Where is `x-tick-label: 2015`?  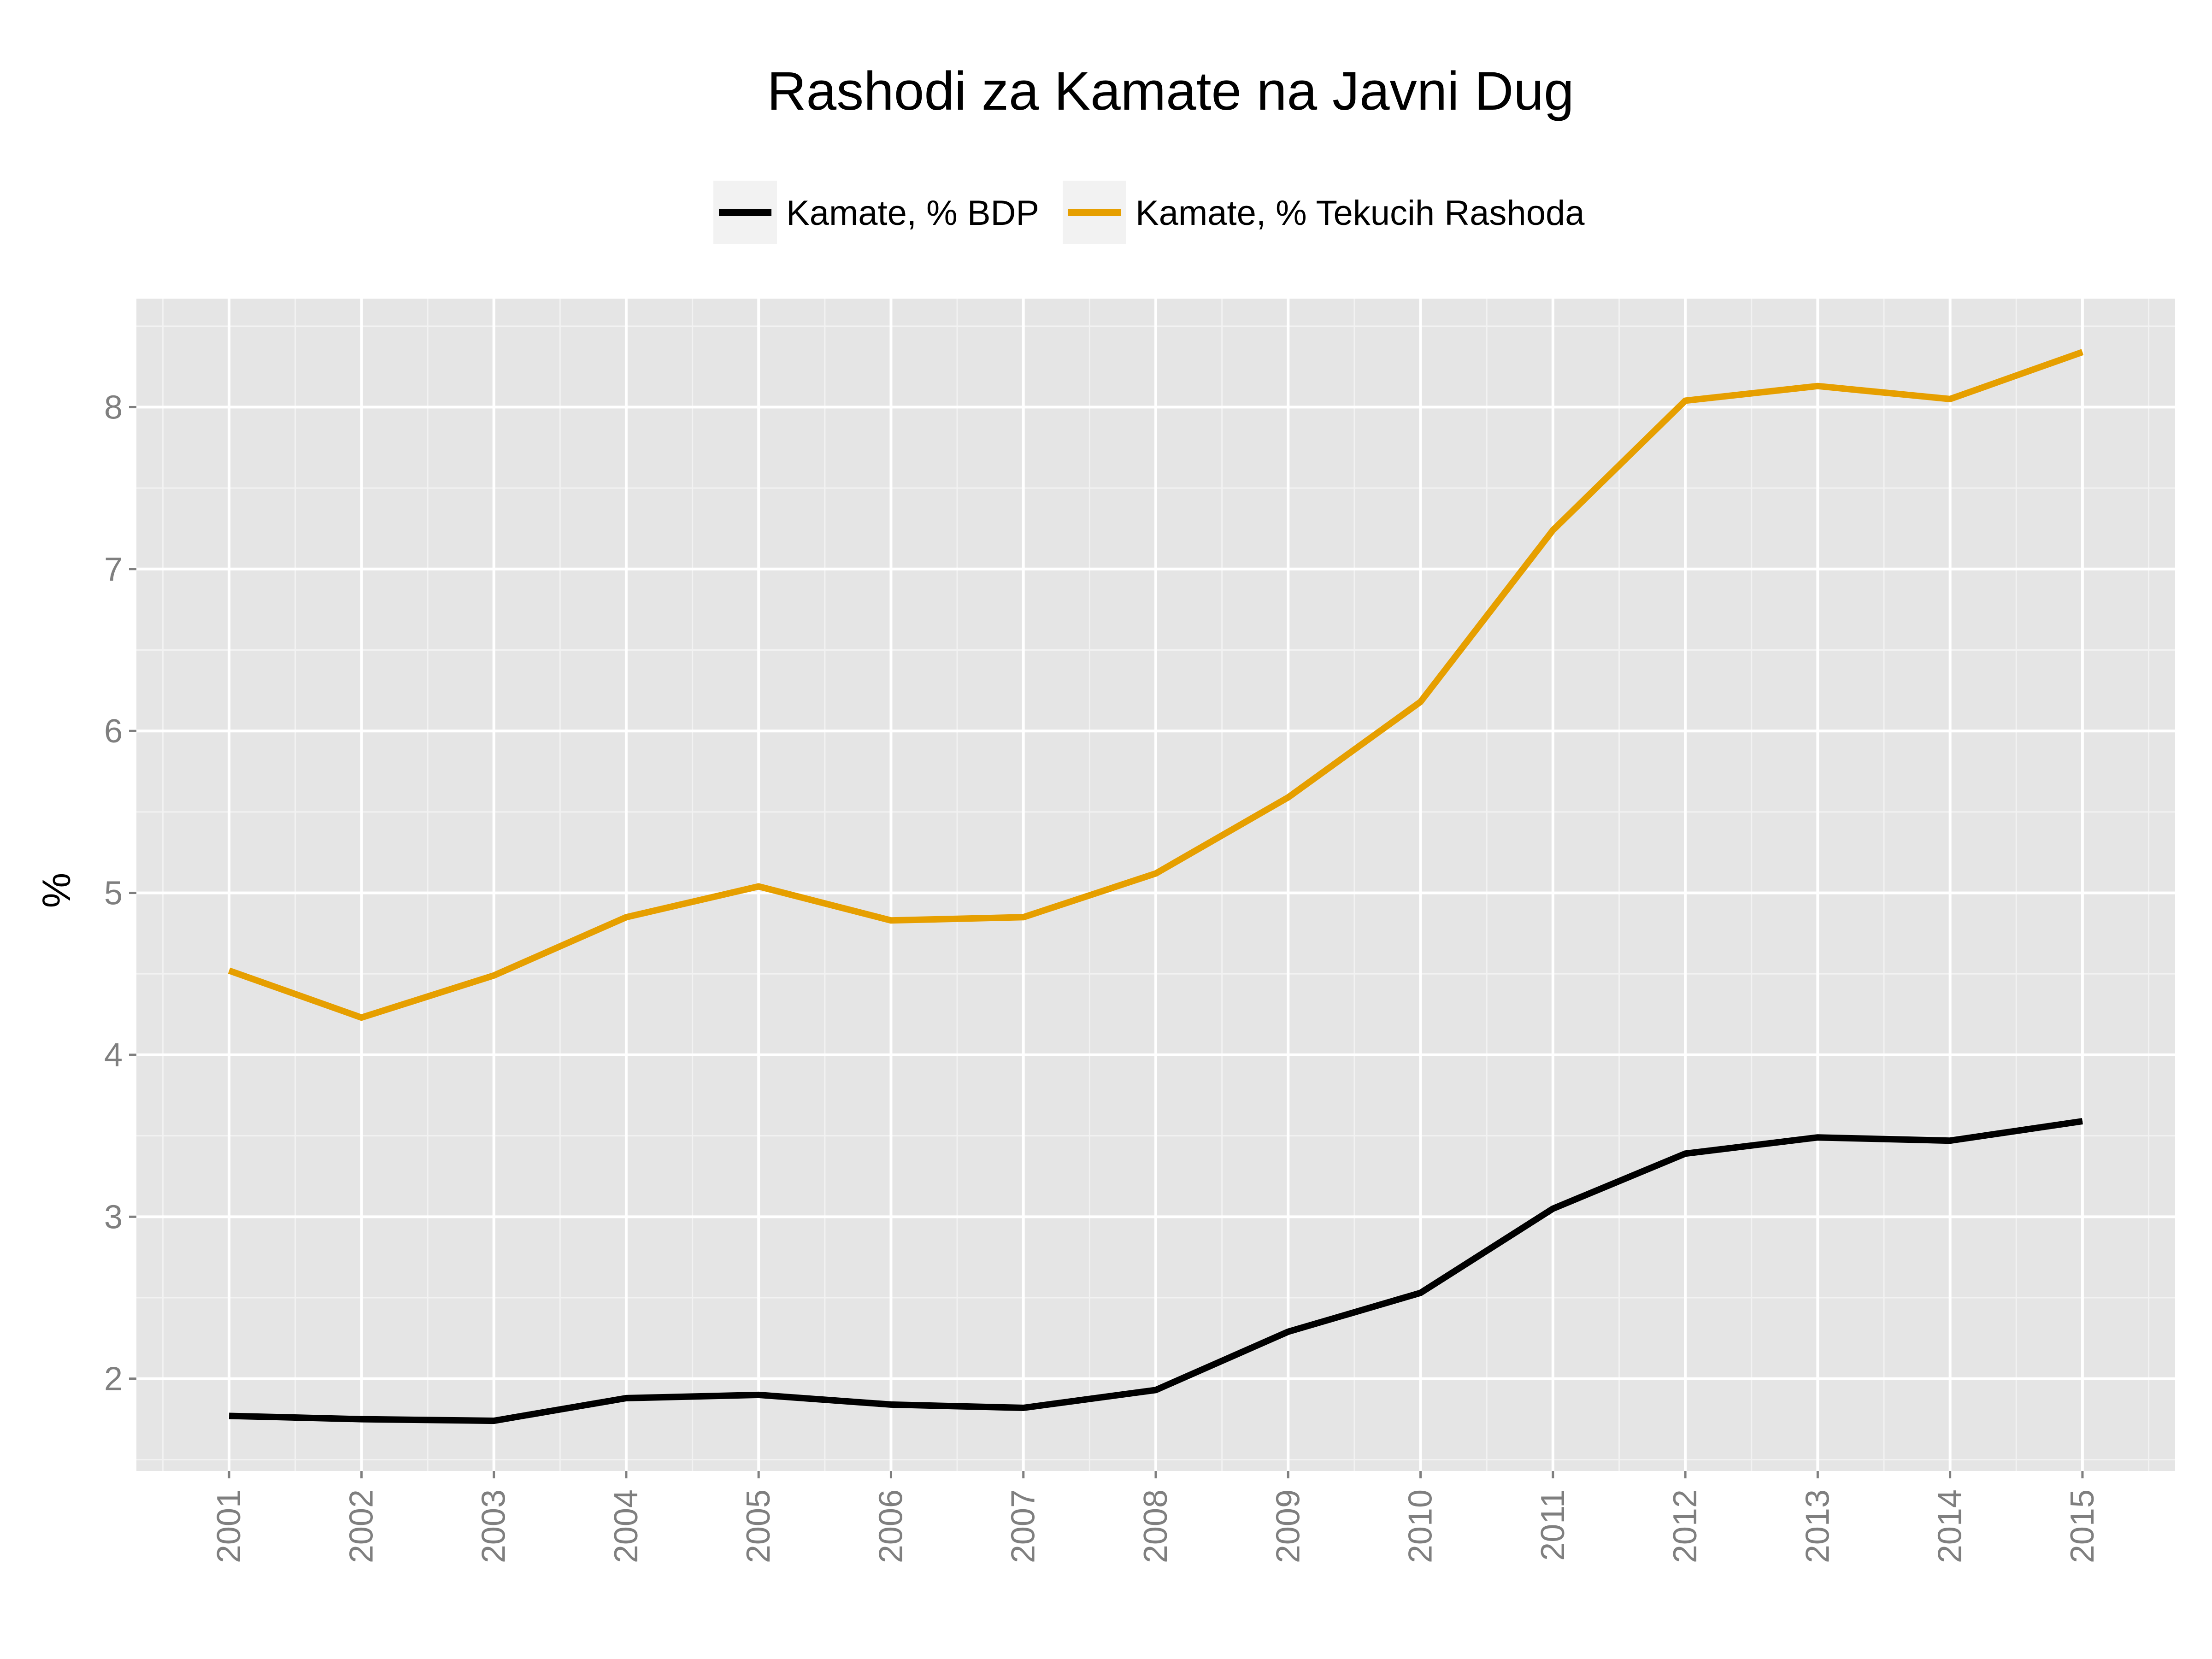 x-tick-label: 2015 is located at coordinates (2082, 1526).